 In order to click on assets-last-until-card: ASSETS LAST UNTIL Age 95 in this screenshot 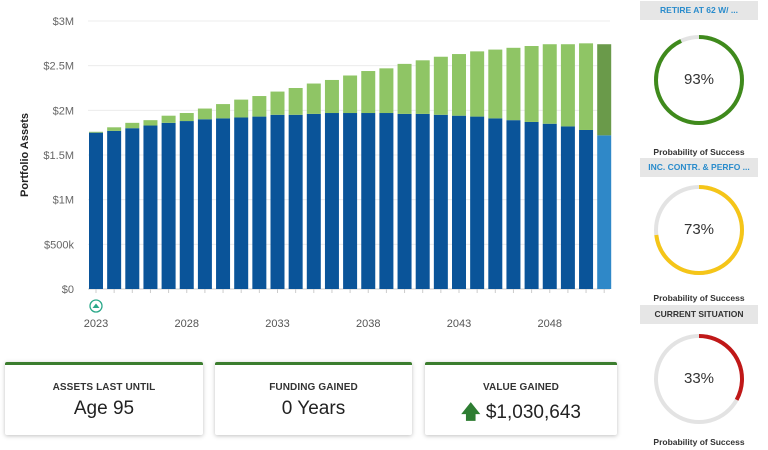, I will do `click(104, 398)`.